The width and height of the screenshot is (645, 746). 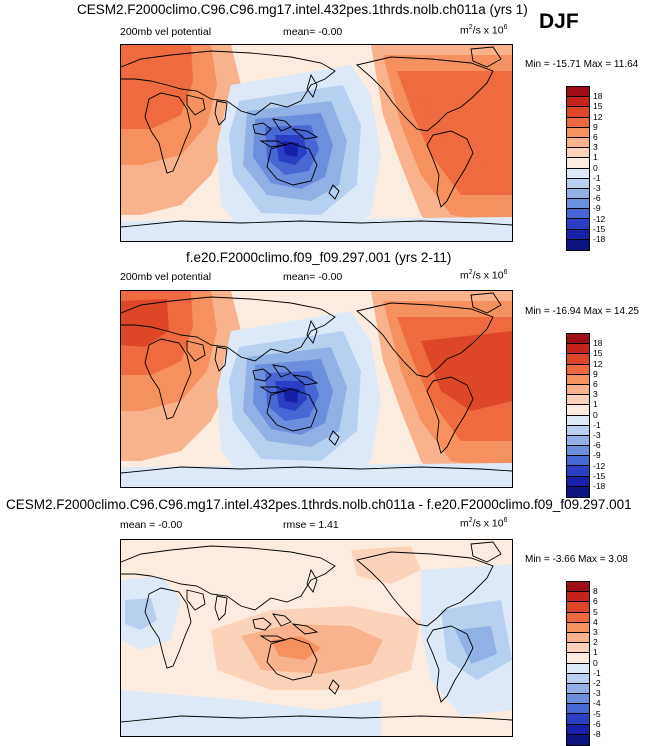 What do you see at coordinates (559, 21) in the screenshot?
I see `season-label: DJF` at bounding box center [559, 21].